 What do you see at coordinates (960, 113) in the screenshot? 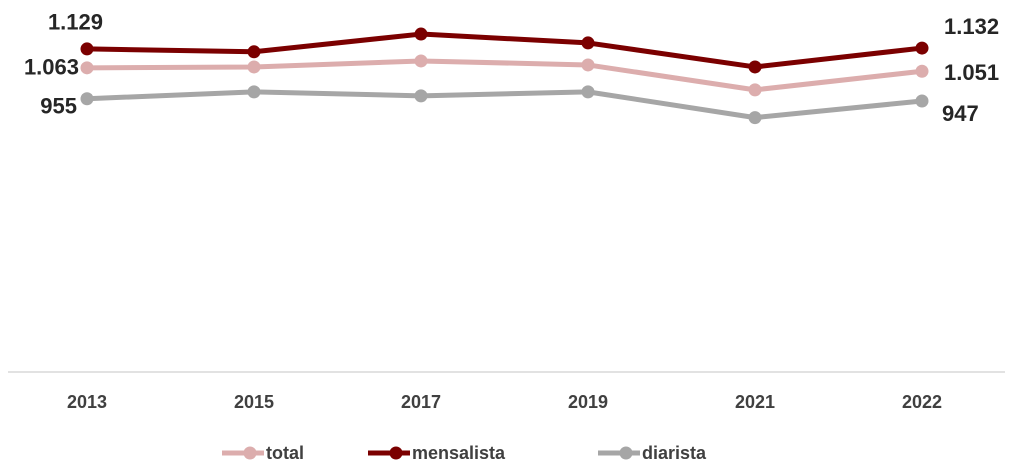
I see `data-label: 947` at bounding box center [960, 113].